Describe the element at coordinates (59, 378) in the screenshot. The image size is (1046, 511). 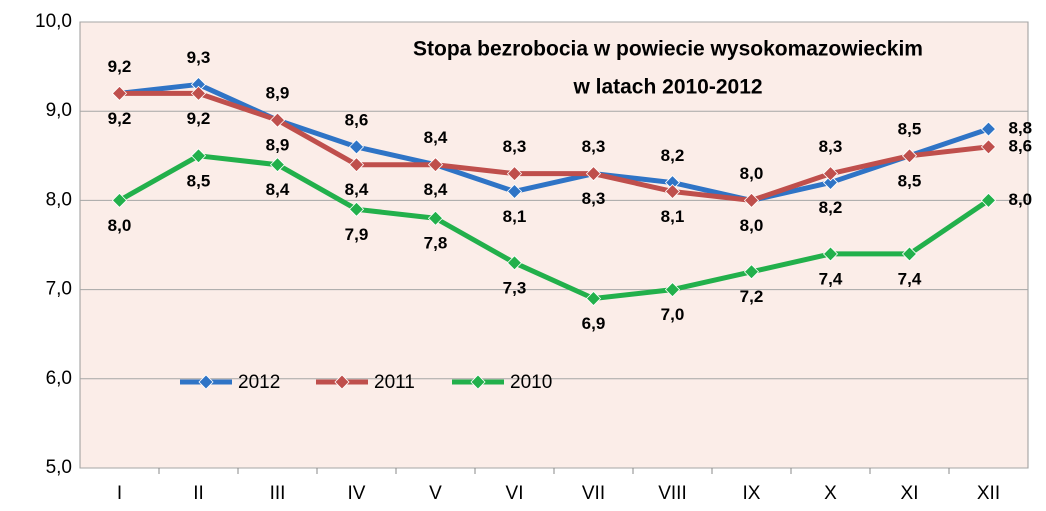
I see `y-tick-label: 6,0` at that location.